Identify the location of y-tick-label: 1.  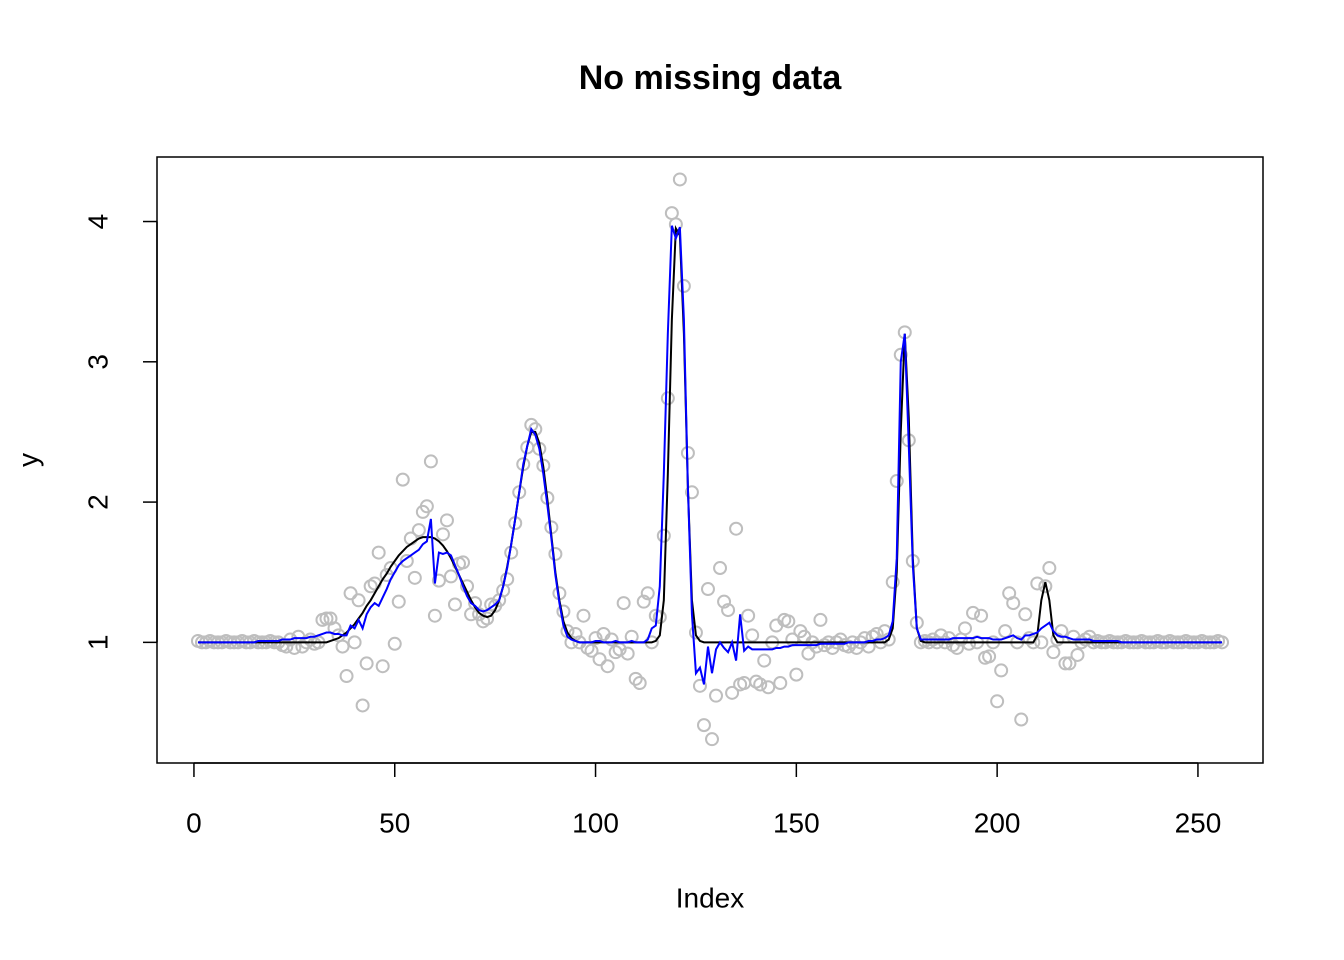
(97, 643).